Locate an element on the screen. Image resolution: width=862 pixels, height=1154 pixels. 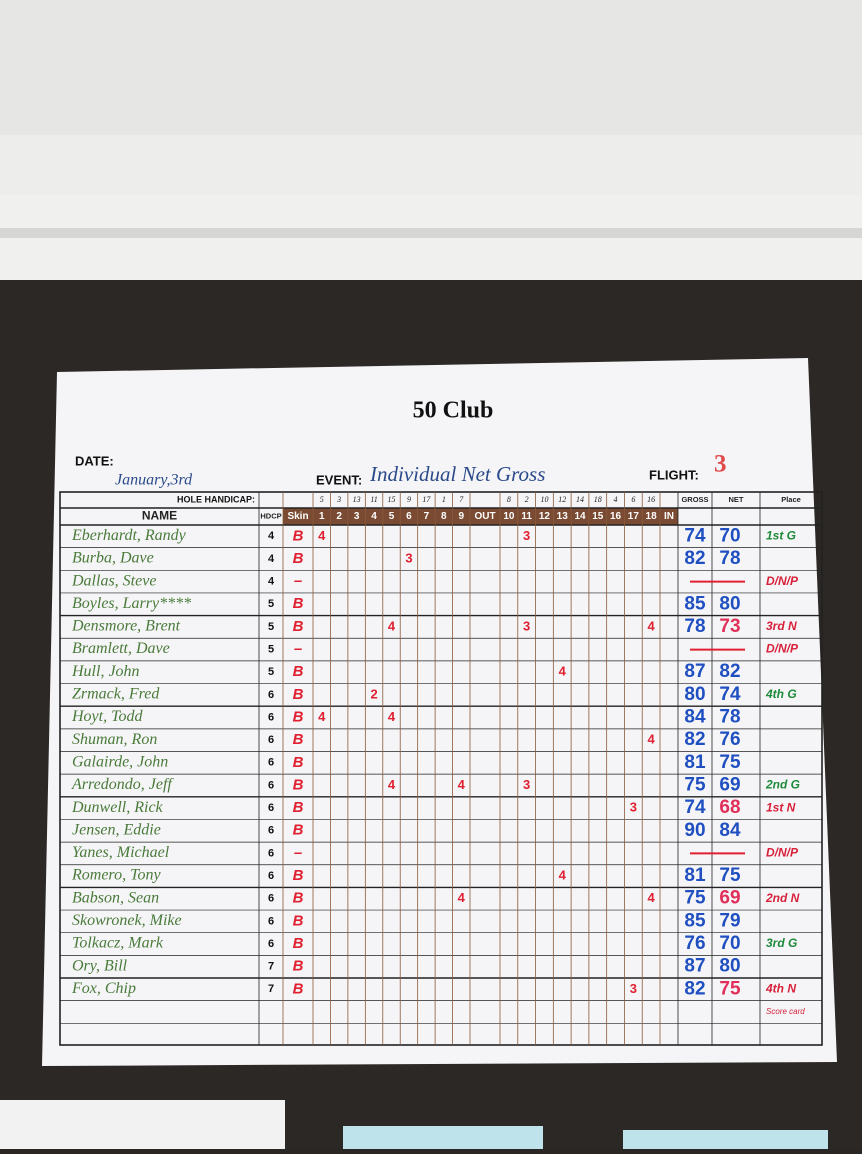
player-name: Fox, Chip is located at coordinates (103, 988).